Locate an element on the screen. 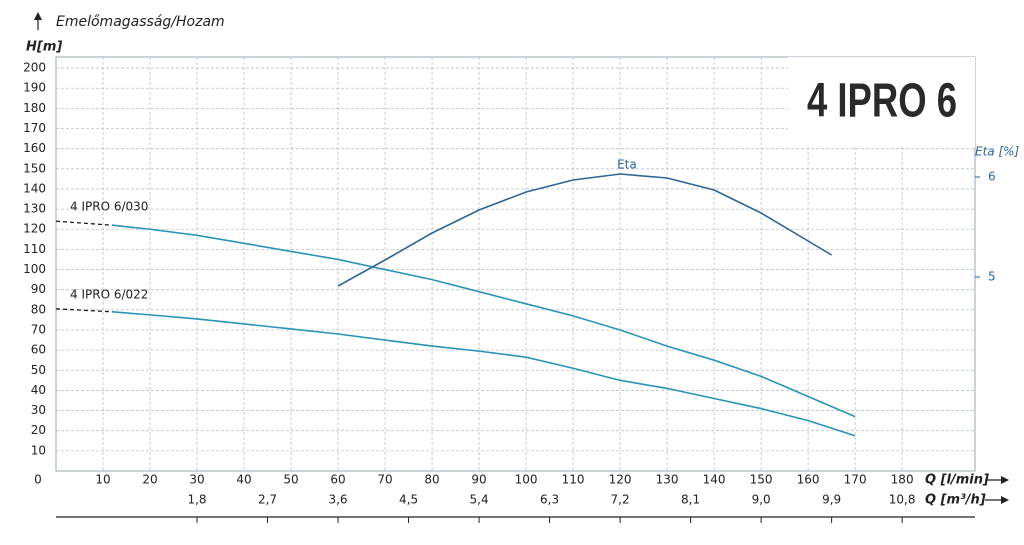 The width and height of the screenshot is (1024, 545). x-tick-label: 90 is located at coordinates (478, 480).